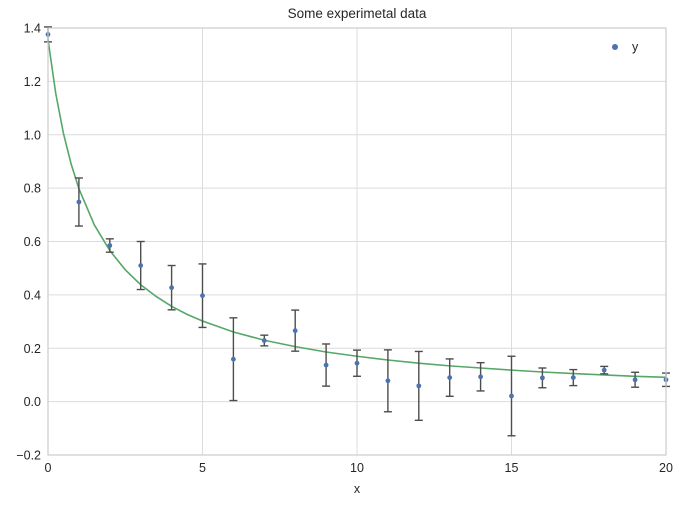 The width and height of the screenshot is (684, 509). What do you see at coordinates (357, 13) in the screenshot?
I see `chart-title: Some experimetal data` at bounding box center [357, 13].